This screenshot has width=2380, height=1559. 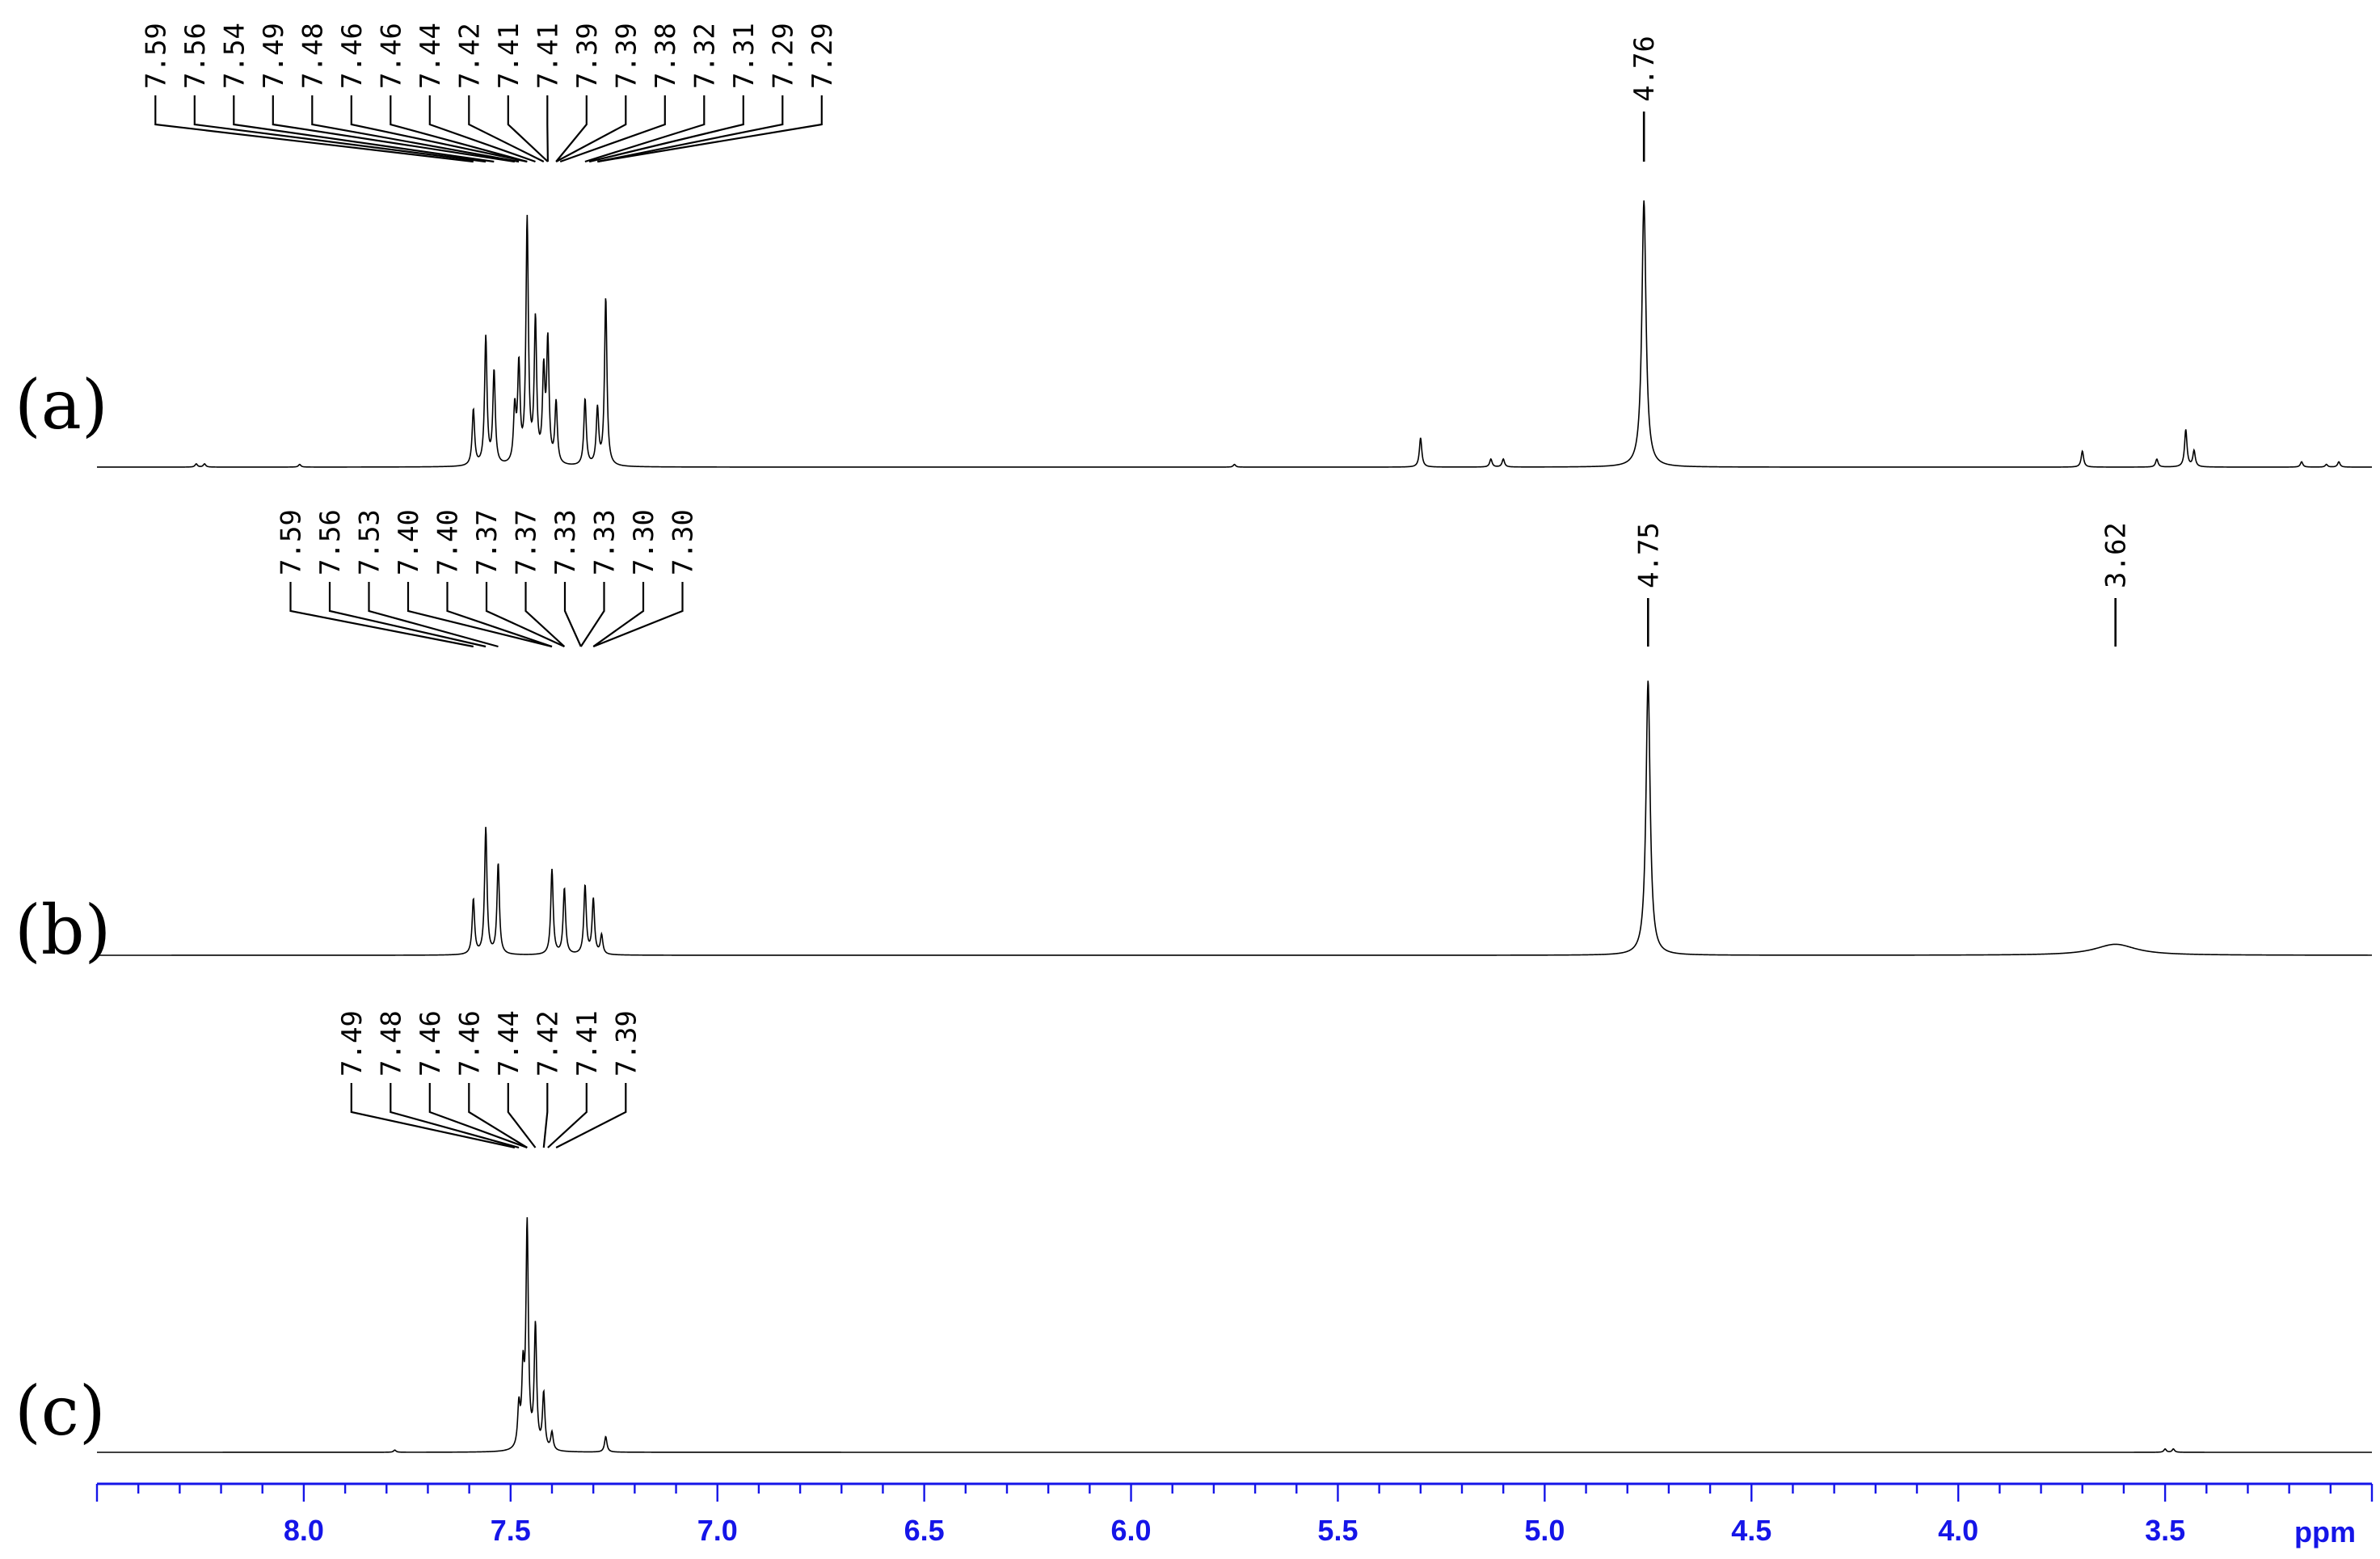 I want to click on x-axis-unit-label: ppm, so click(x=2325, y=1531).